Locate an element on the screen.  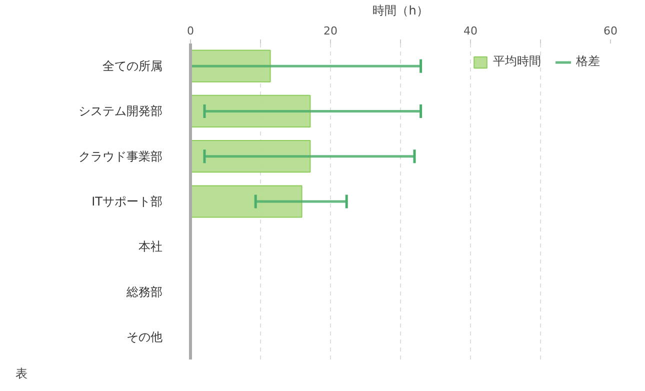
x-axis-title: 時間（h） is located at coordinates (400, 11).